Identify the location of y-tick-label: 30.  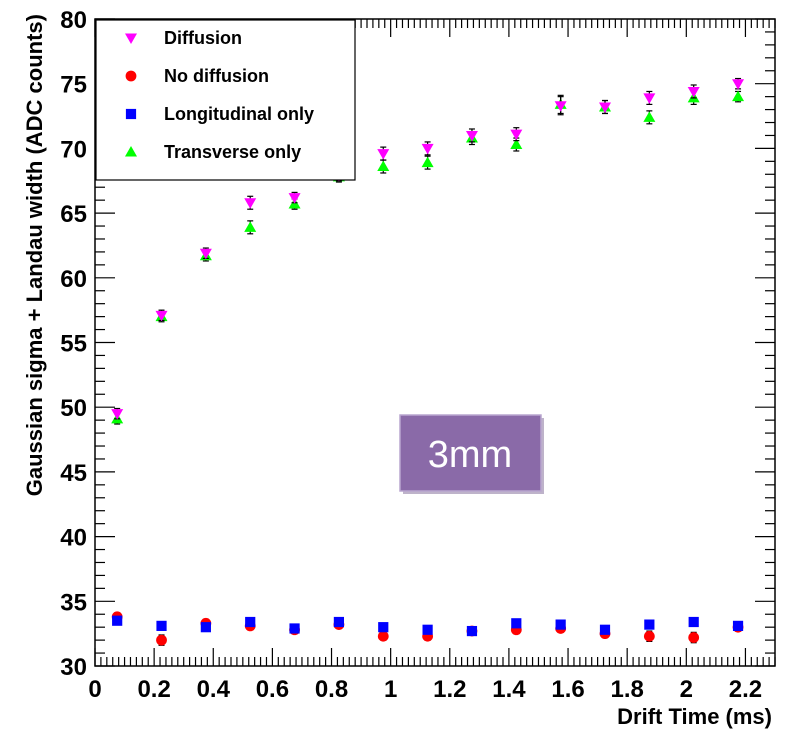
(73, 667).